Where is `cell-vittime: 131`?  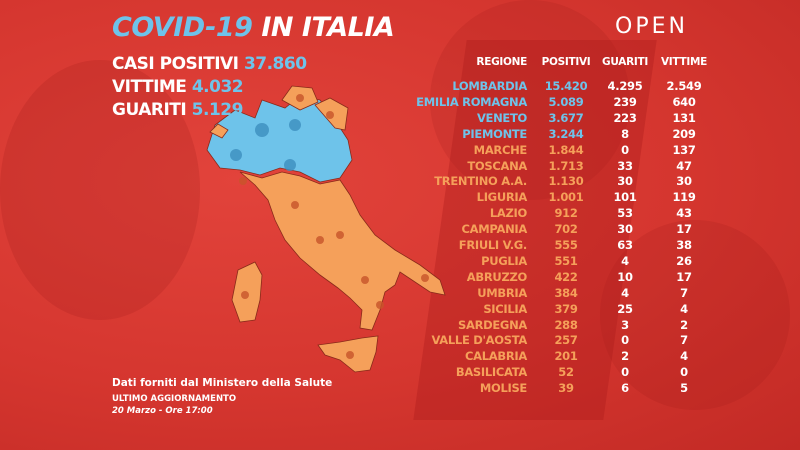
cell-vittime: 131 is located at coordinates (684, 117).